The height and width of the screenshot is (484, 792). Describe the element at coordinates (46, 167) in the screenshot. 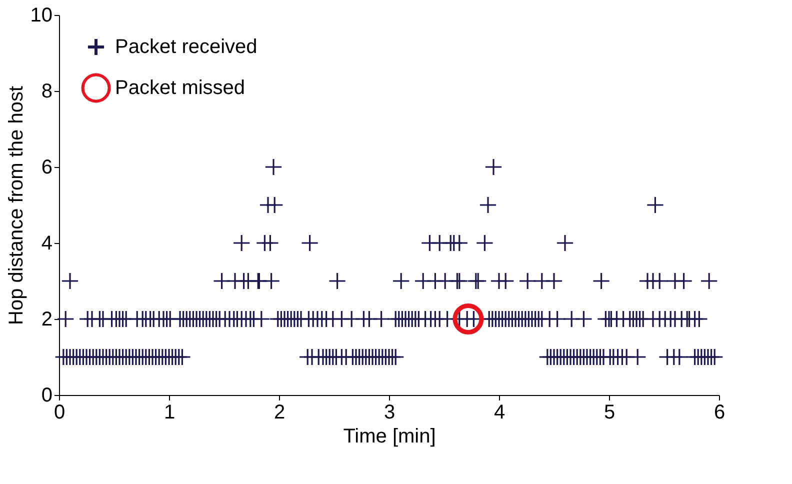

I see `y-tick-label: 6` at that location.